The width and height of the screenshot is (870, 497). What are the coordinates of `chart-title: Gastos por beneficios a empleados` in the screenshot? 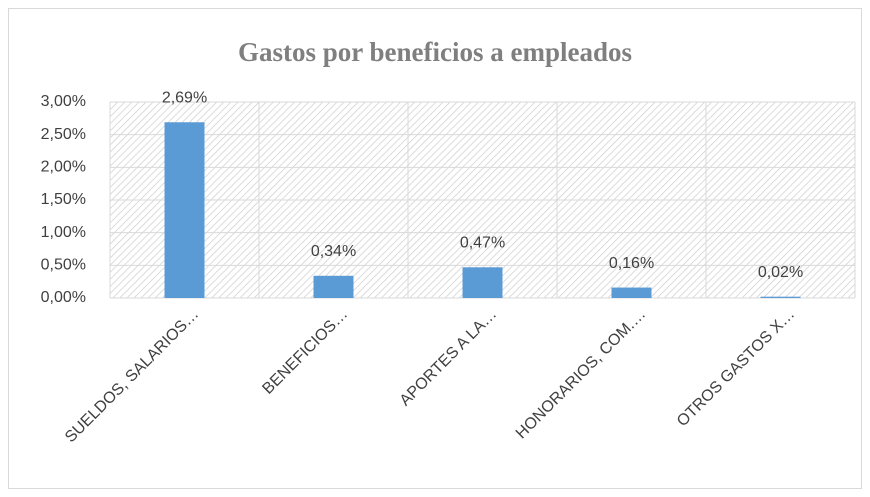 It's located at (435, 52).